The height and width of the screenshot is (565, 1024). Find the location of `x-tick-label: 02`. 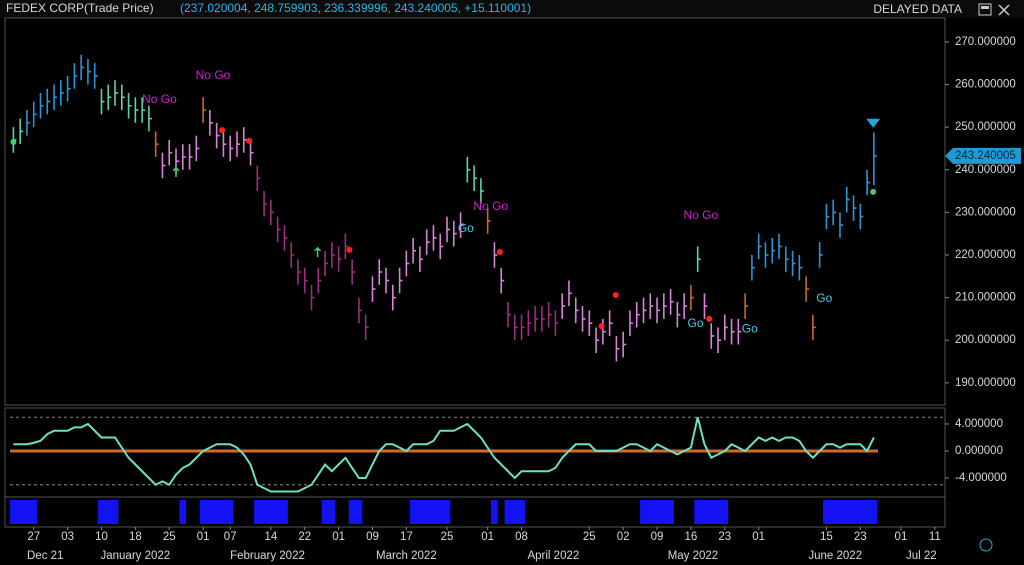

x-tick-label: 02 is located at coordinates (623, 537).